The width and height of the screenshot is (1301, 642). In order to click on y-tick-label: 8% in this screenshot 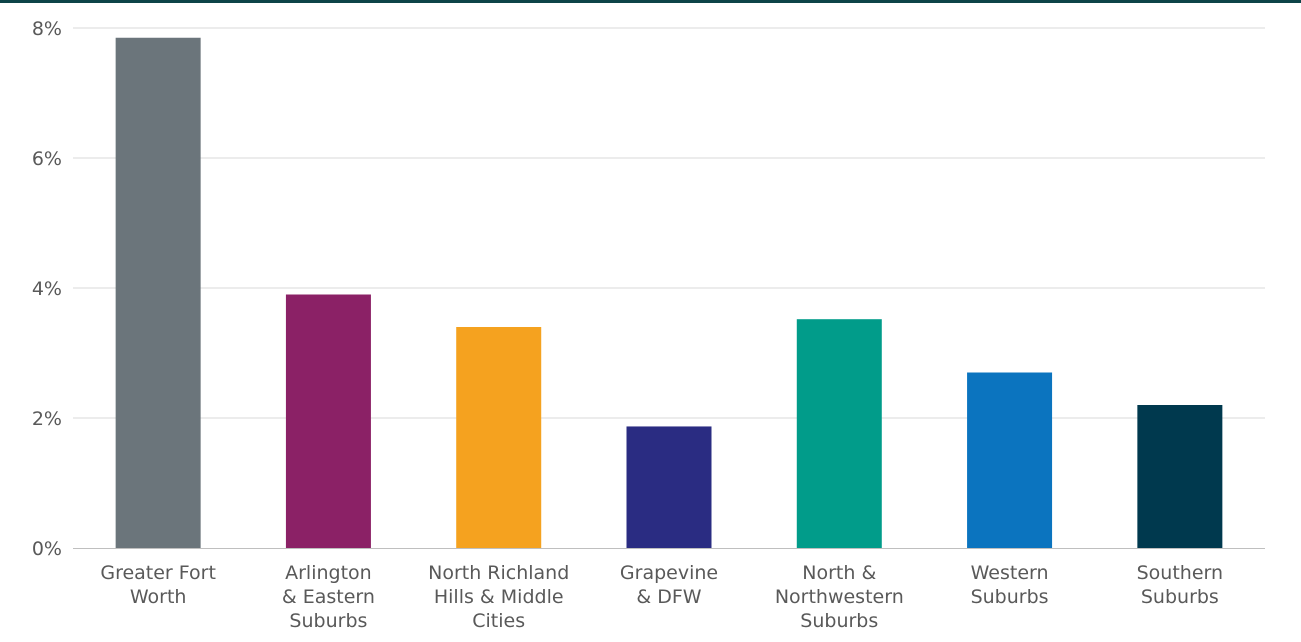, I will do `click(47, 29)`.